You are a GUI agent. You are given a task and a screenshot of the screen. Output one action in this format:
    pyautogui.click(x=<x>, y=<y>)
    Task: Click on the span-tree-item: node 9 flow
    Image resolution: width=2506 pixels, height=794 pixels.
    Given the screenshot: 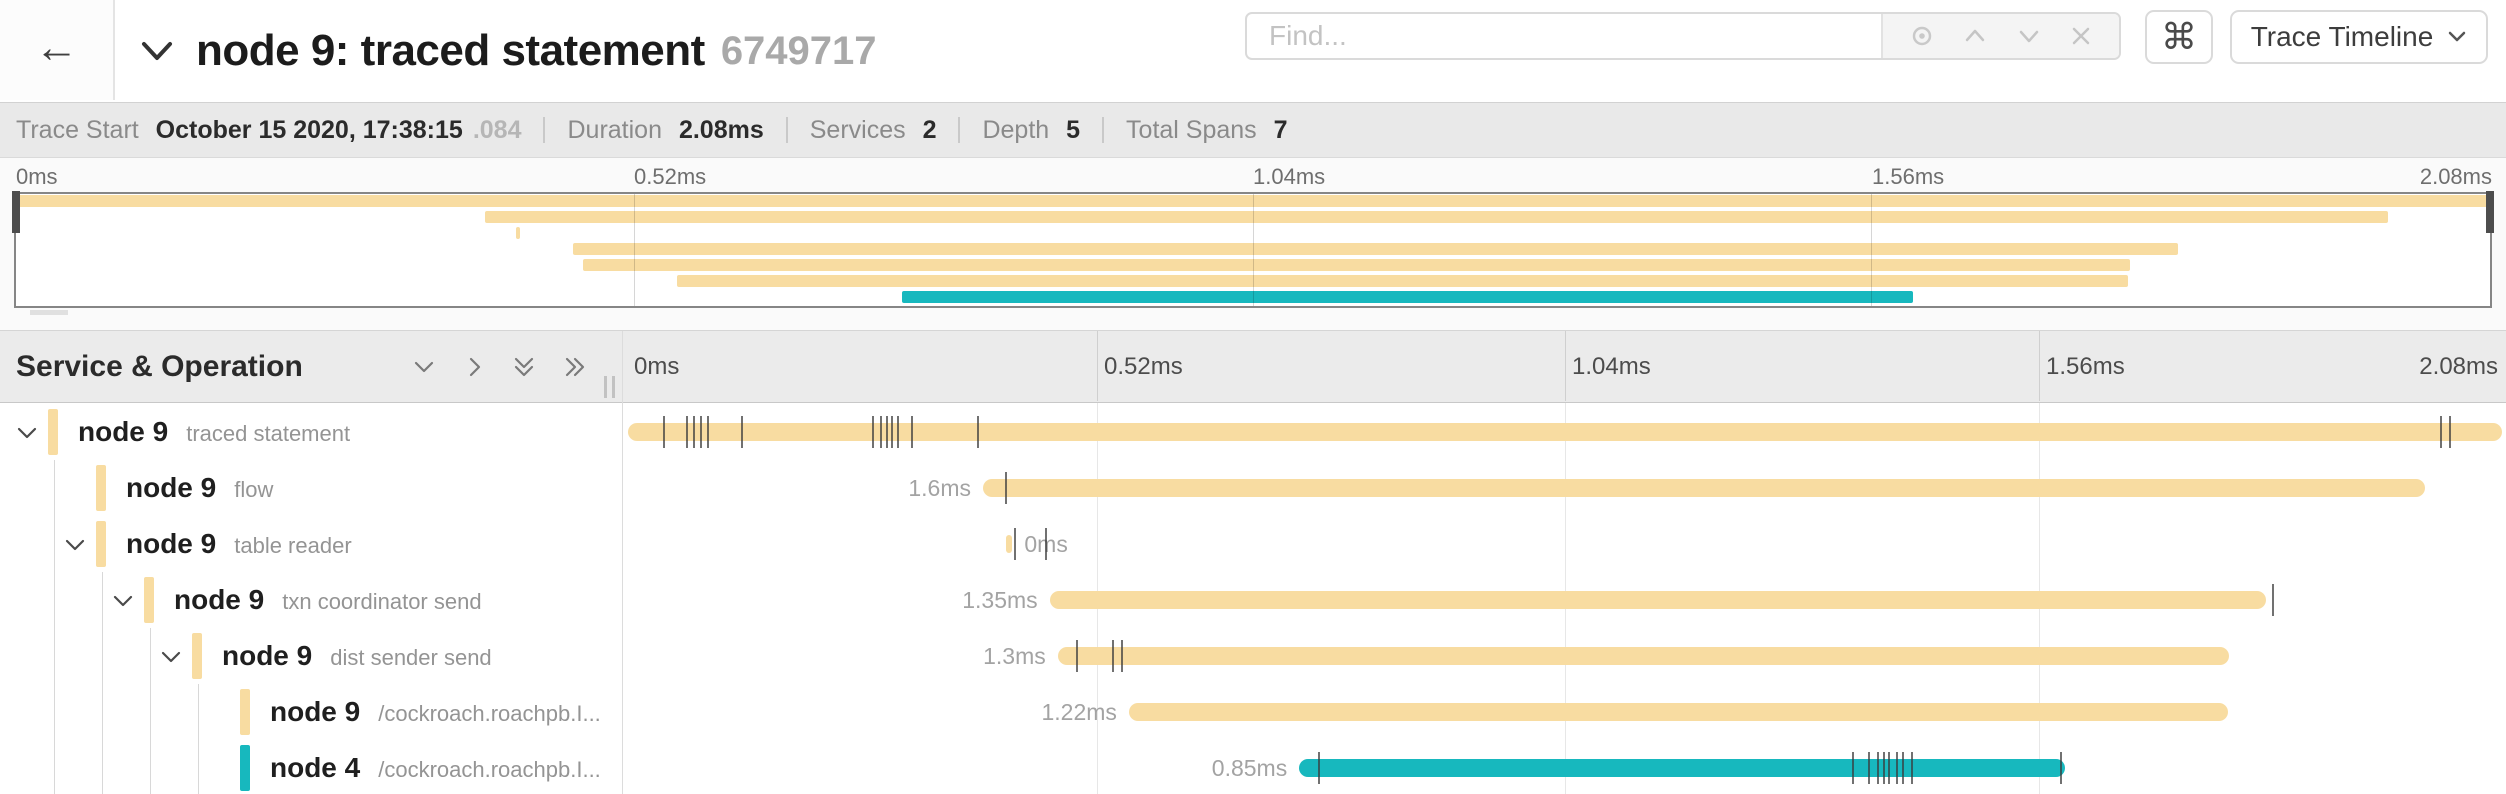 What is the action you would take?
    pyautogui.click(x=310, y=488)
    